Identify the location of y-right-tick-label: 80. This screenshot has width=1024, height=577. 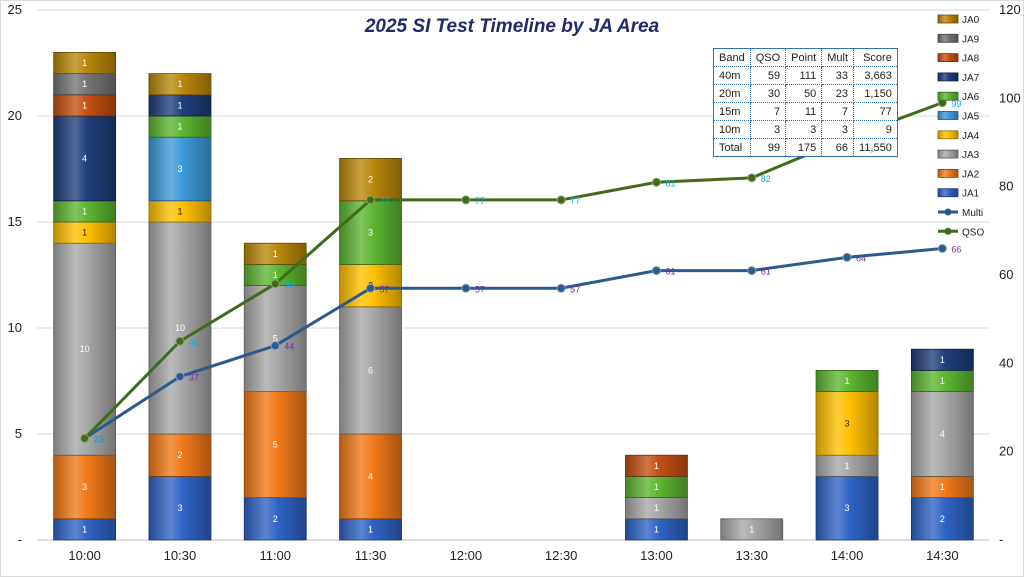
(1006, 186).